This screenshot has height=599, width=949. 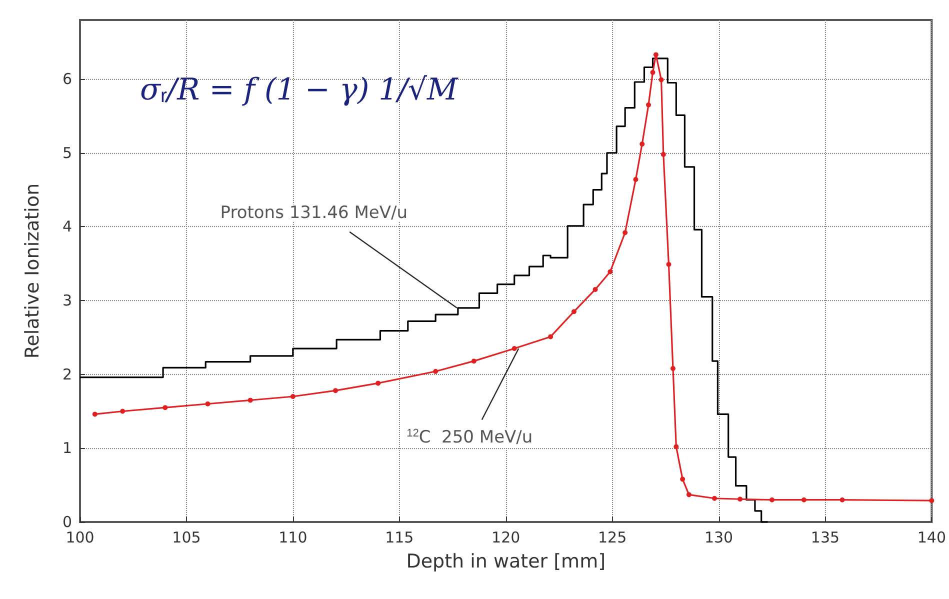 What do you see at coordinates (80, 537) in the screenshot?
I see `x-tick-label: 100` at bounding box center [80, 537].